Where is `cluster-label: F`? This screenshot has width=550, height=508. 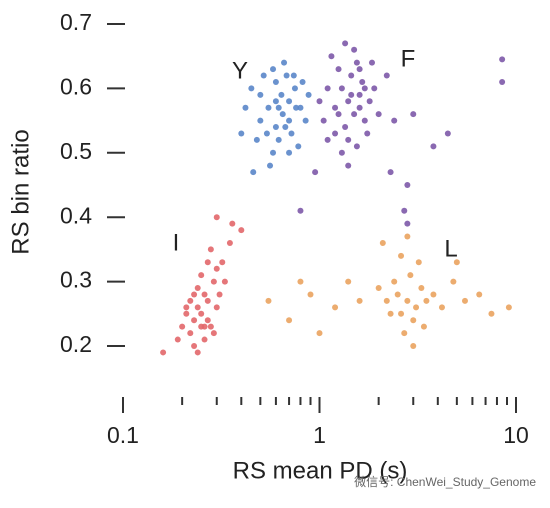
cluster-label: F is located at coordinates (408, 58).